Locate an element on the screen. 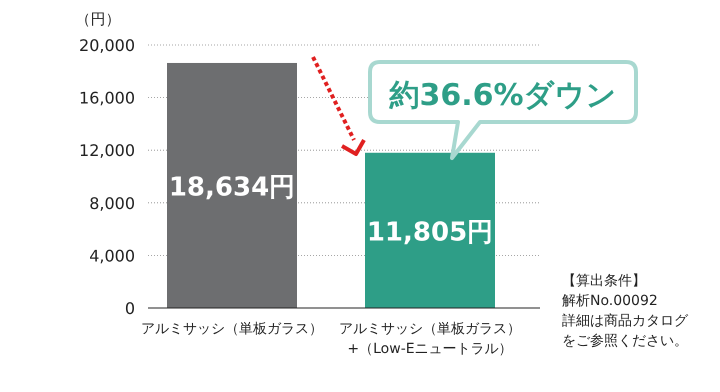 The height and width of the screenshot is (392, 720). y-tick-label: 20,000 is located at coordinates (107, 45).